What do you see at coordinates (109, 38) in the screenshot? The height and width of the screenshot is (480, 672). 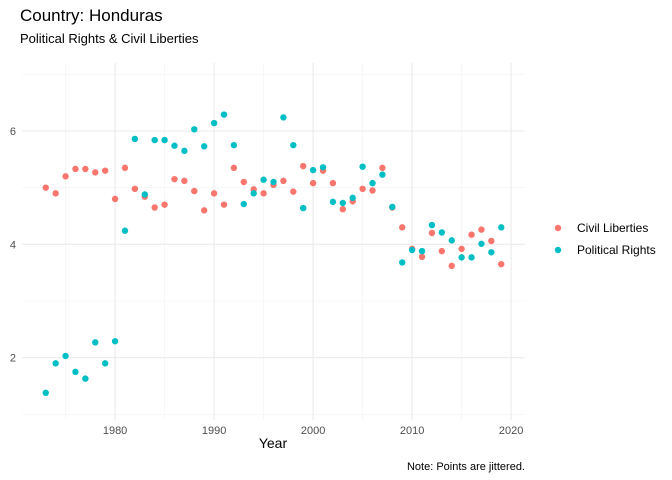 I see `chart-subtitle: Political Rights & Civil Liberties` at bounding box center [109, 38].